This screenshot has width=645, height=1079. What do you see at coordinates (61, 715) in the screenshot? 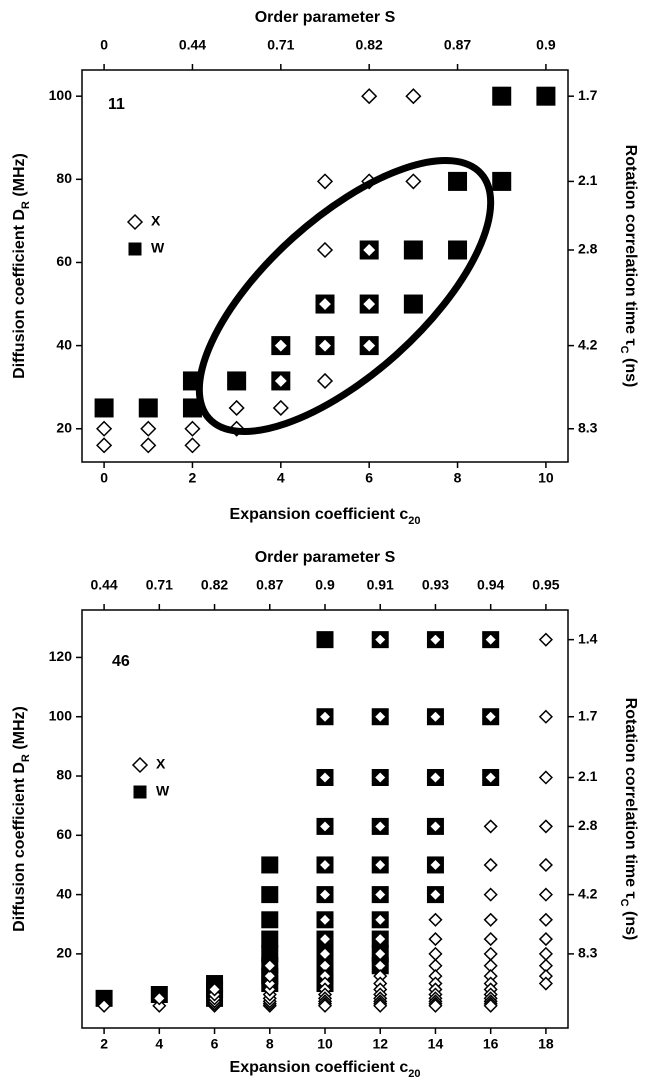
I see `y-tick-label: 100` at bounding box center [61, 715].